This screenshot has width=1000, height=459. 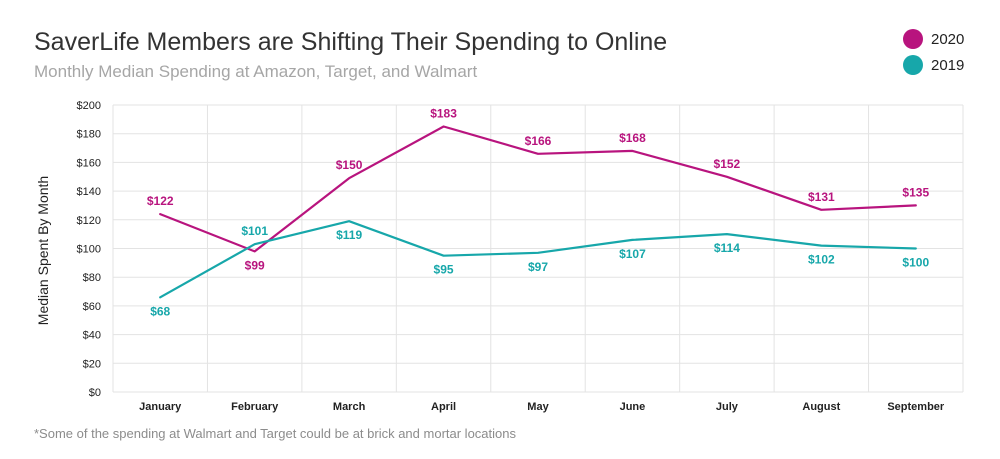 What do you see at coordinates (89, 221) in the screenshot?
I see `y-tick-label: $120` at bounding box center [89, 221].